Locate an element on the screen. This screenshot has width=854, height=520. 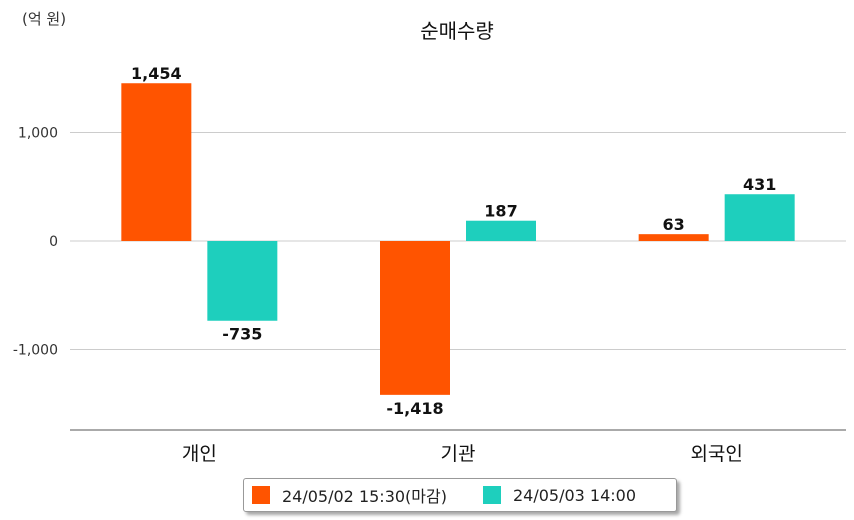
x-tick-label: 기관 is located at coordinates (458, 454).